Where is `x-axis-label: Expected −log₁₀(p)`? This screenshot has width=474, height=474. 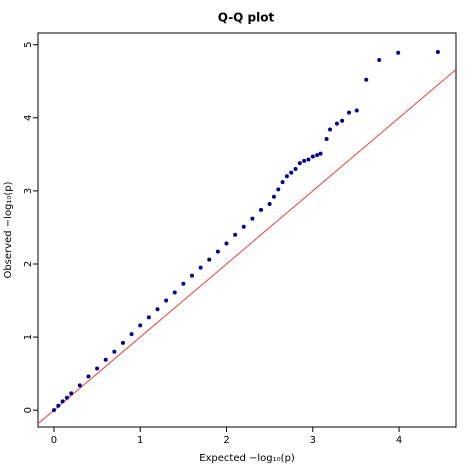 x-axis-label: Expected −log₁₀(p) is located at coordinates (247, 458).